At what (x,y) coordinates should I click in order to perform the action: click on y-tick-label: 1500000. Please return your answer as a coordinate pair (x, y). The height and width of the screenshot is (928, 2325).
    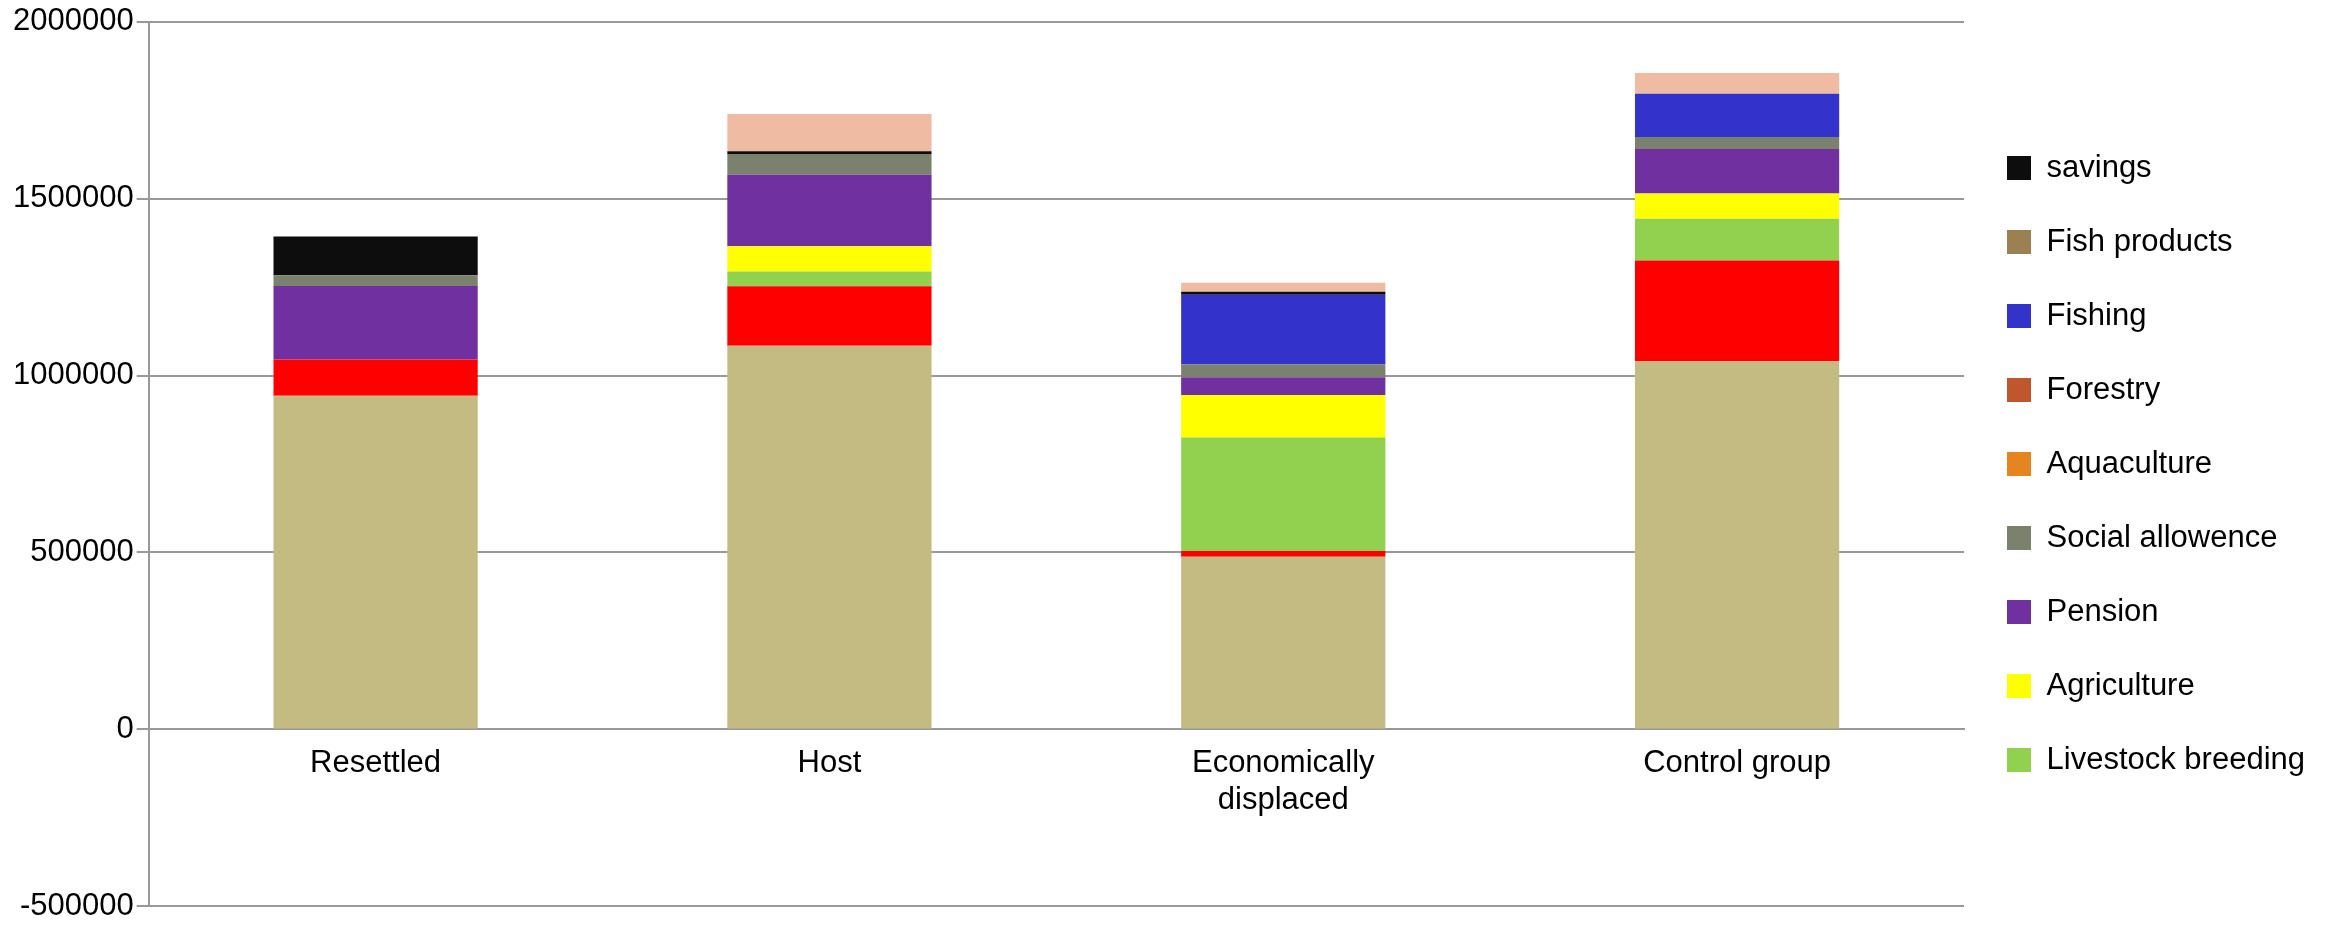
    Looking at the image, I should click on (73, 197).